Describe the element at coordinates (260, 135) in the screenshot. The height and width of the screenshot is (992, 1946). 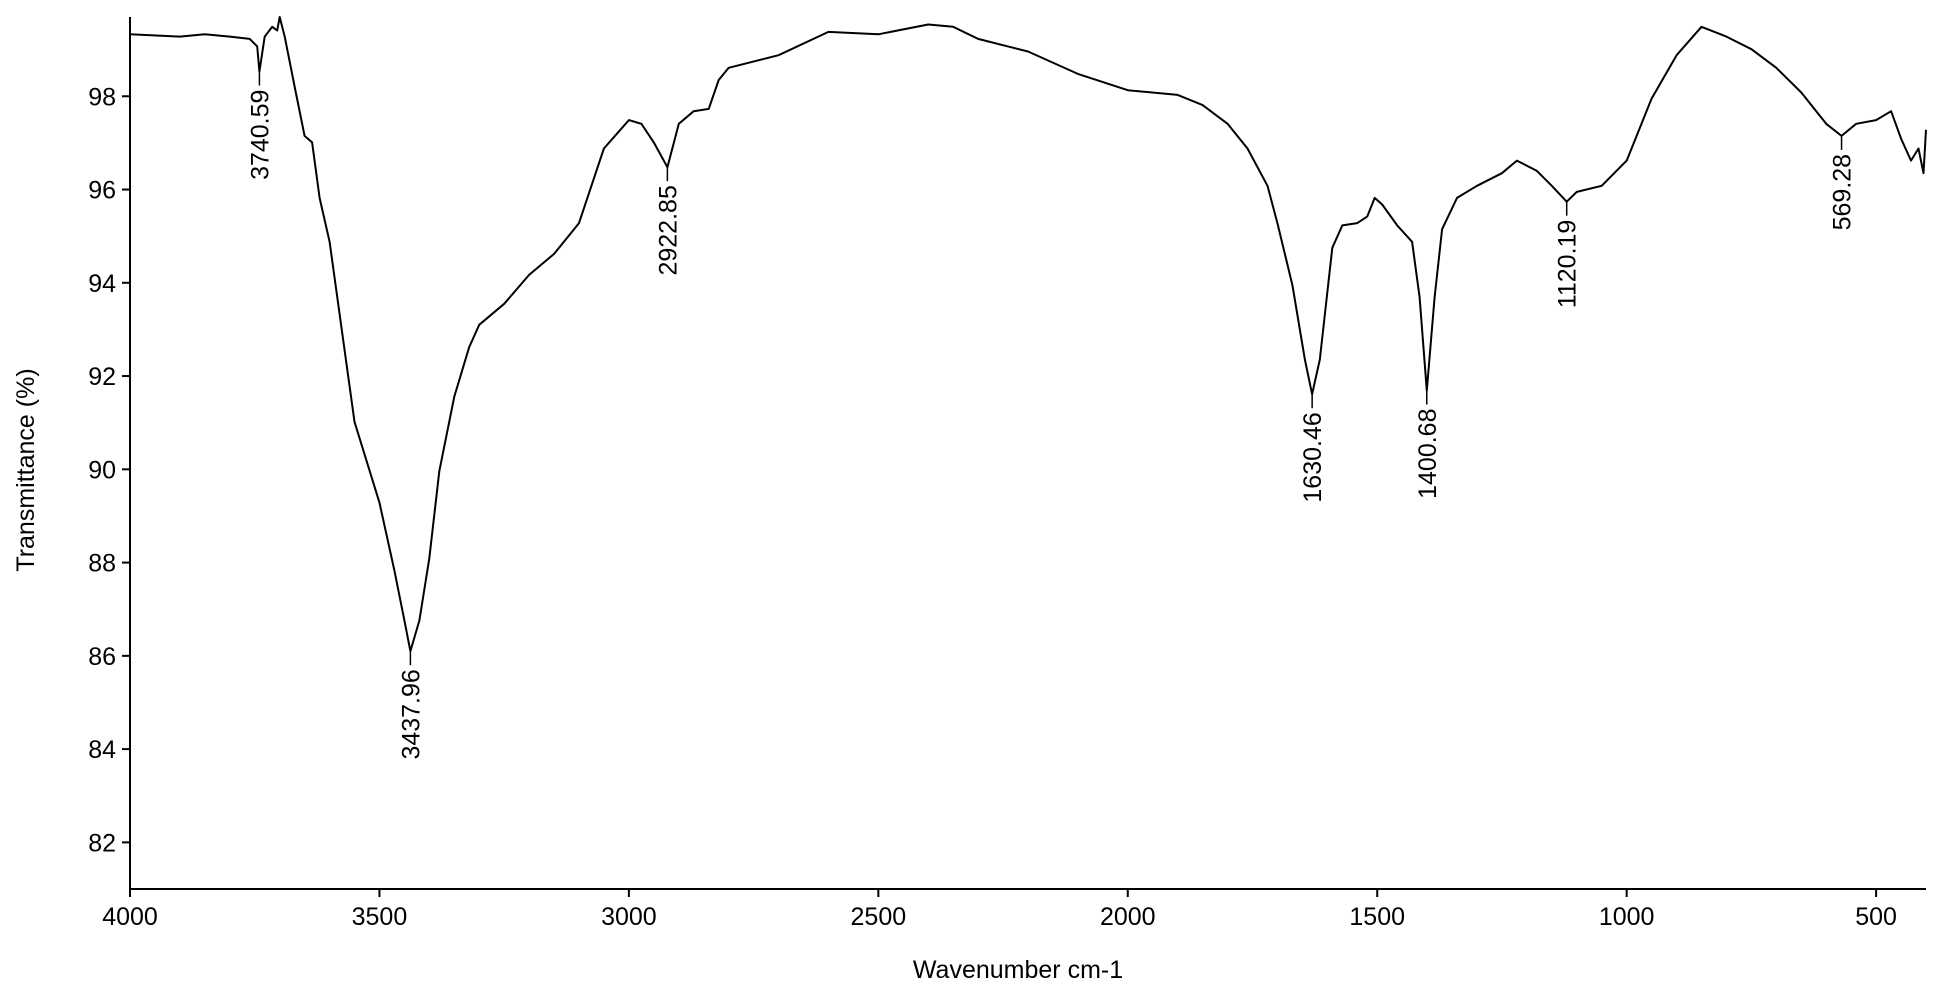
I see `peak-label: 3740.59` at that location.